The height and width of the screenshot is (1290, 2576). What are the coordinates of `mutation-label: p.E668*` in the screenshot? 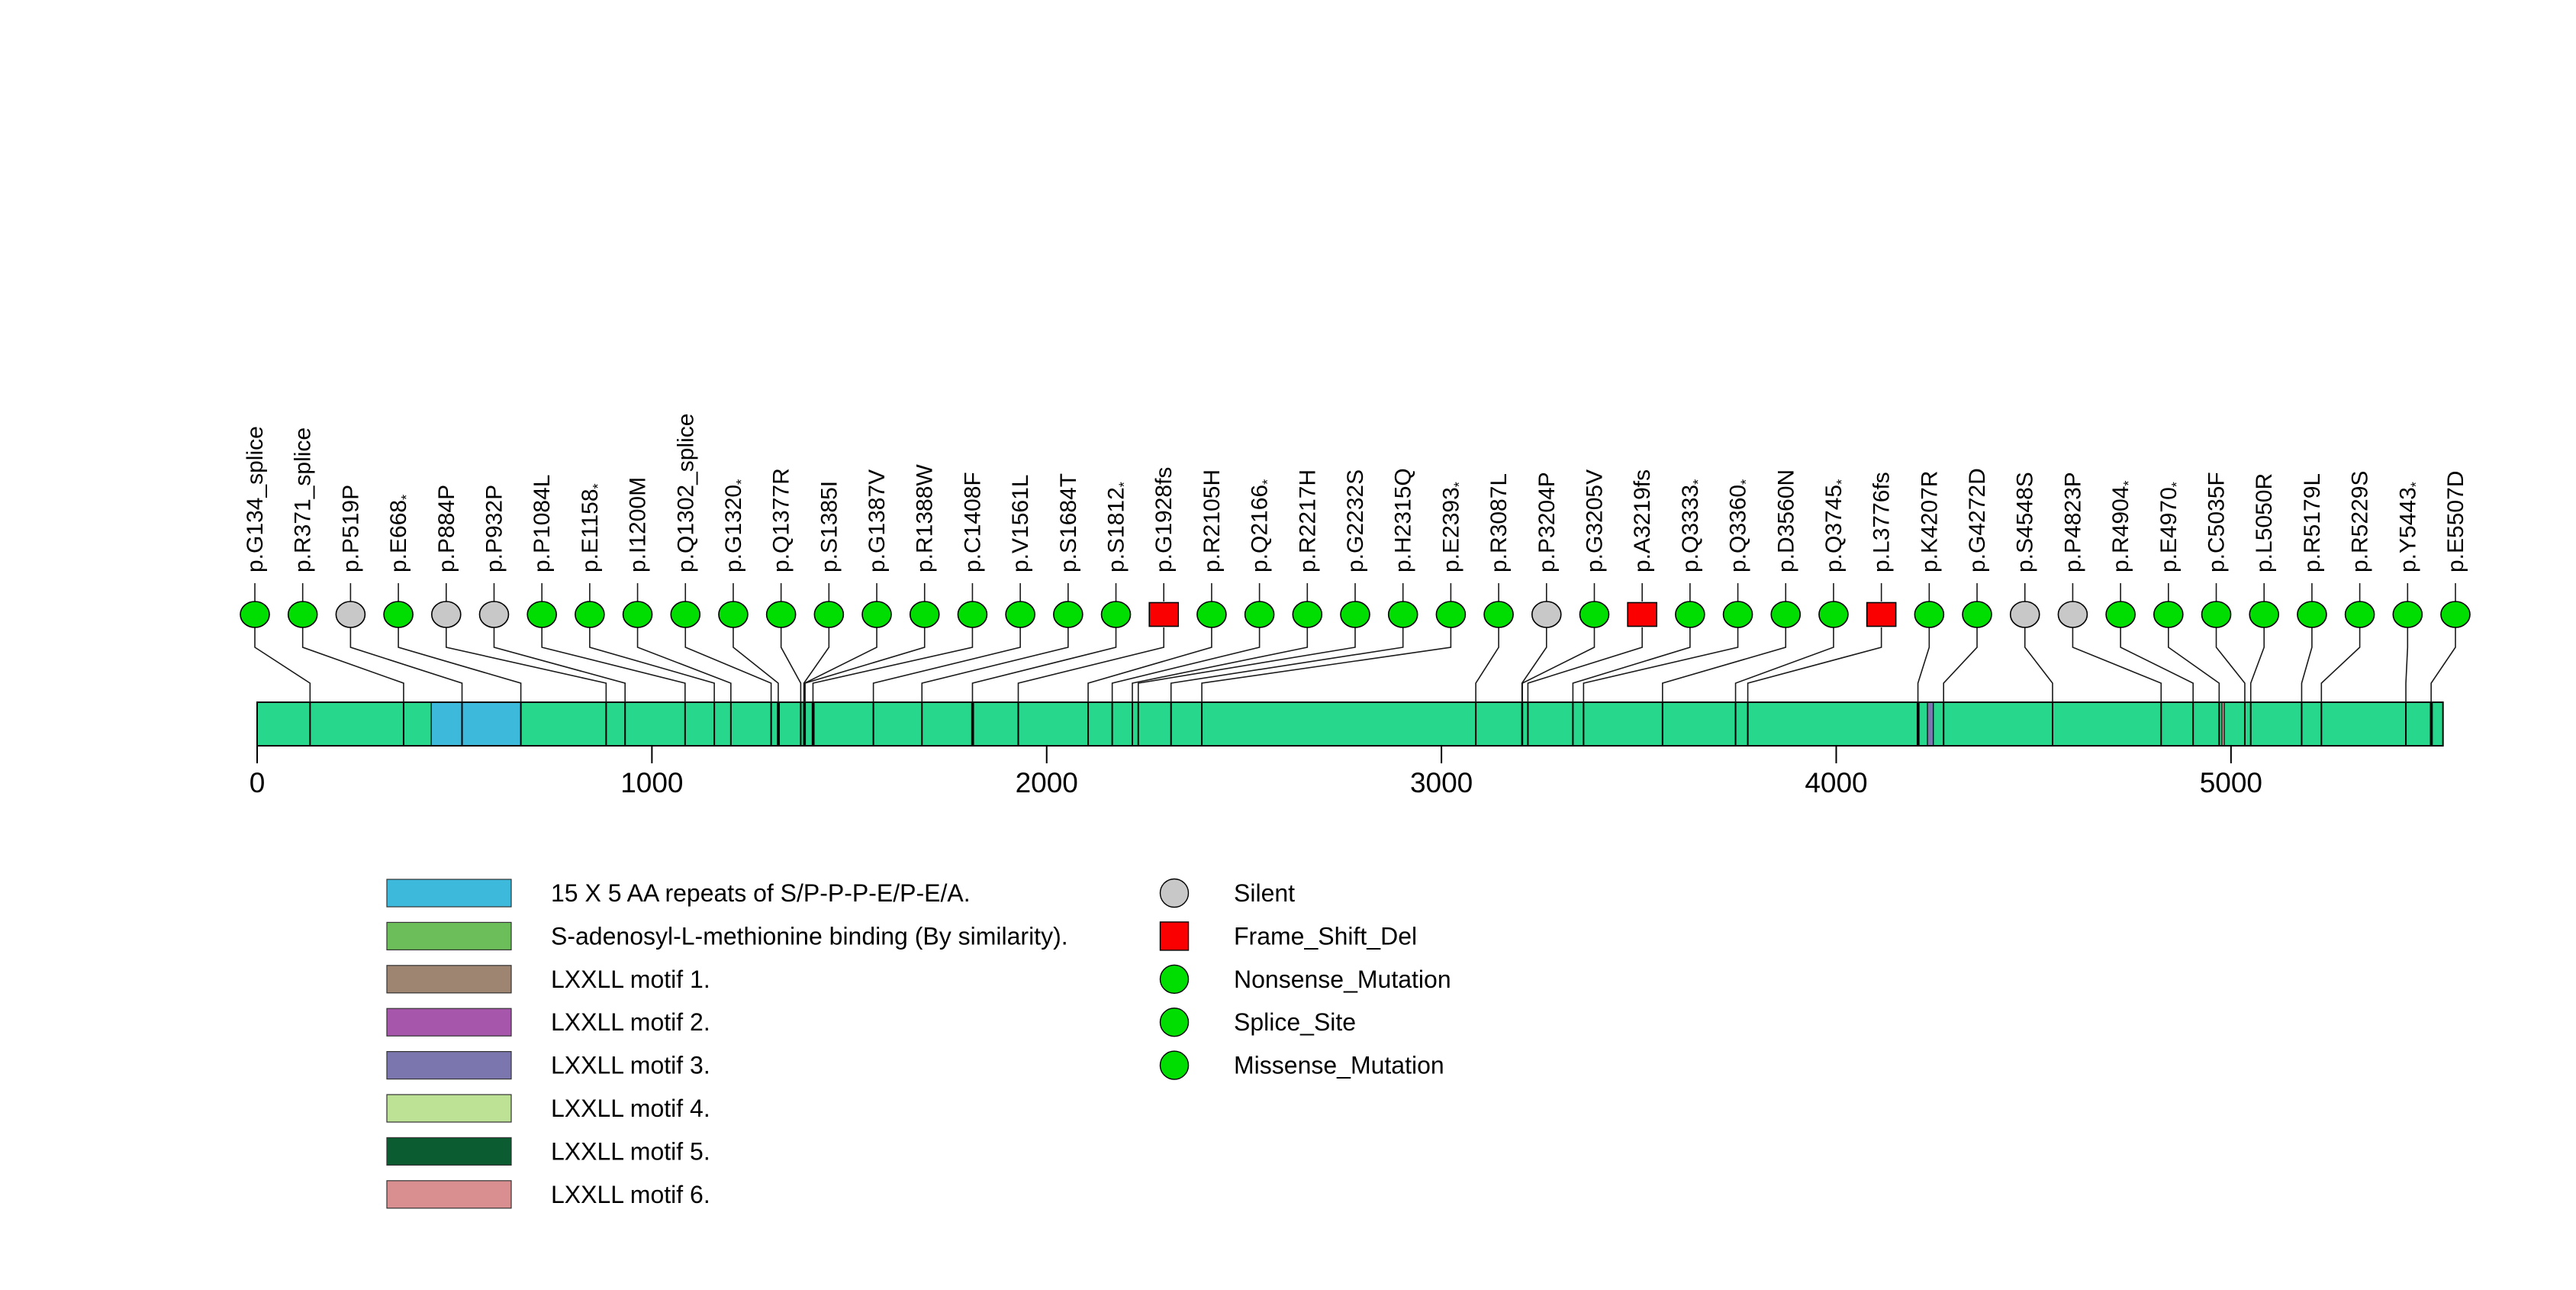 It's located at (400, 533).